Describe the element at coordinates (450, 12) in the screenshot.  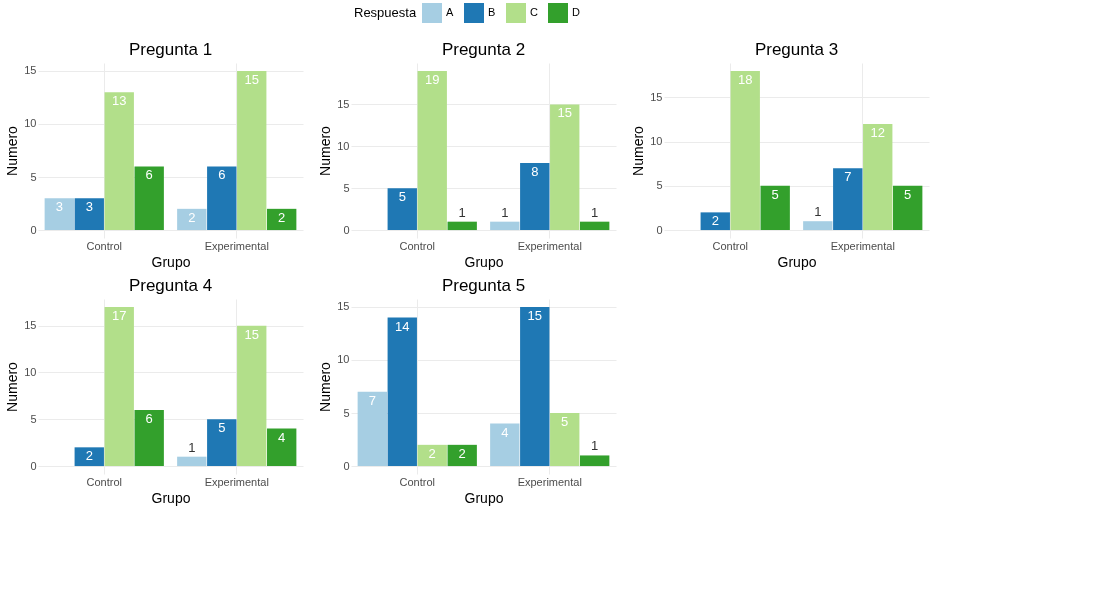
I see `legend-label: A` at that location.